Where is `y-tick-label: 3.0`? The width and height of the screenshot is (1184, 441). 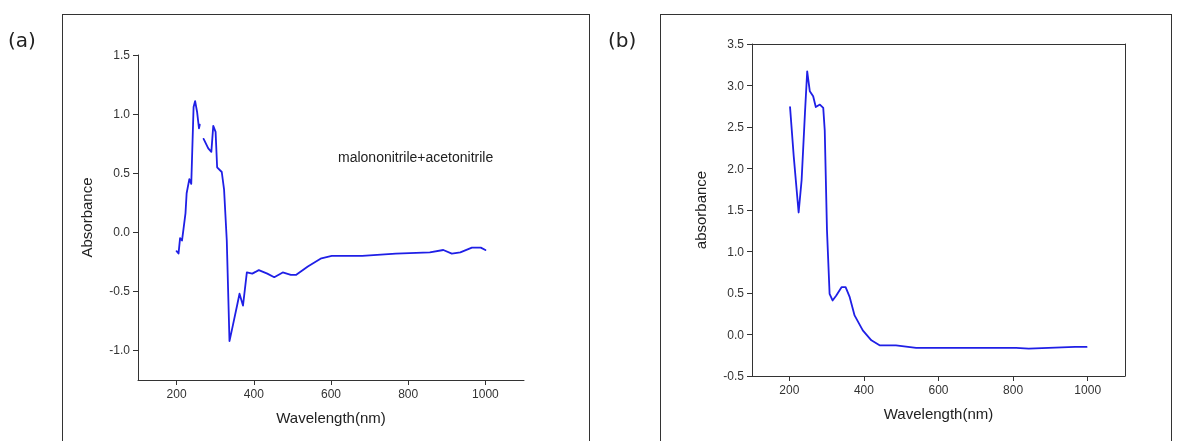
y-tick-label: 3.0 is located at coordinates (736, 85).